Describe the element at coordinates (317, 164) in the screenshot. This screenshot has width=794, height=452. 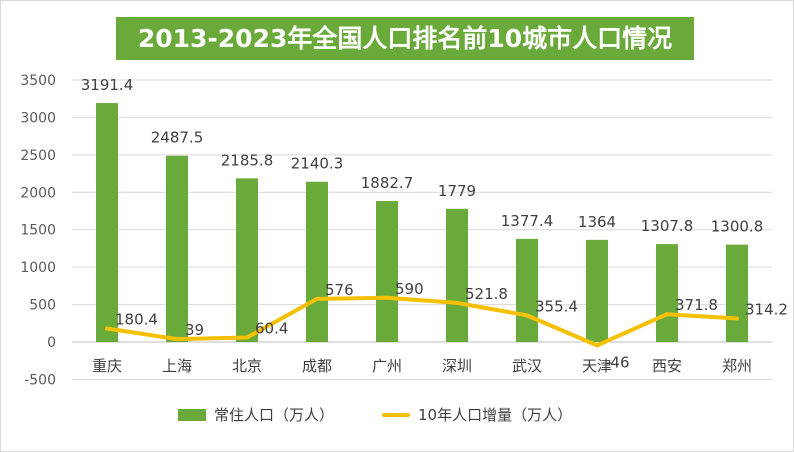
I see `bar-value-label: 2140.3` at that location.